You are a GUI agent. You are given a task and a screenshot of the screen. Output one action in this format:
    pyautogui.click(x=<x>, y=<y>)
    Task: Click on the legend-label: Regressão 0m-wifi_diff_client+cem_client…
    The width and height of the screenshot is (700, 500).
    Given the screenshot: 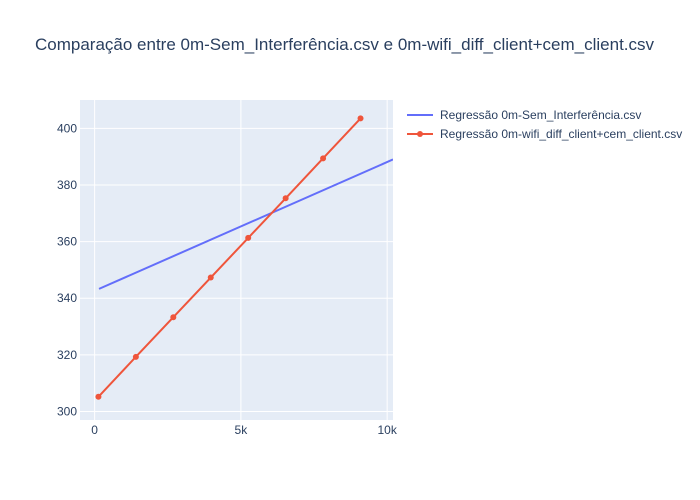 What is the action you would take?
    pyautogui.click(x=561, y=134)
    